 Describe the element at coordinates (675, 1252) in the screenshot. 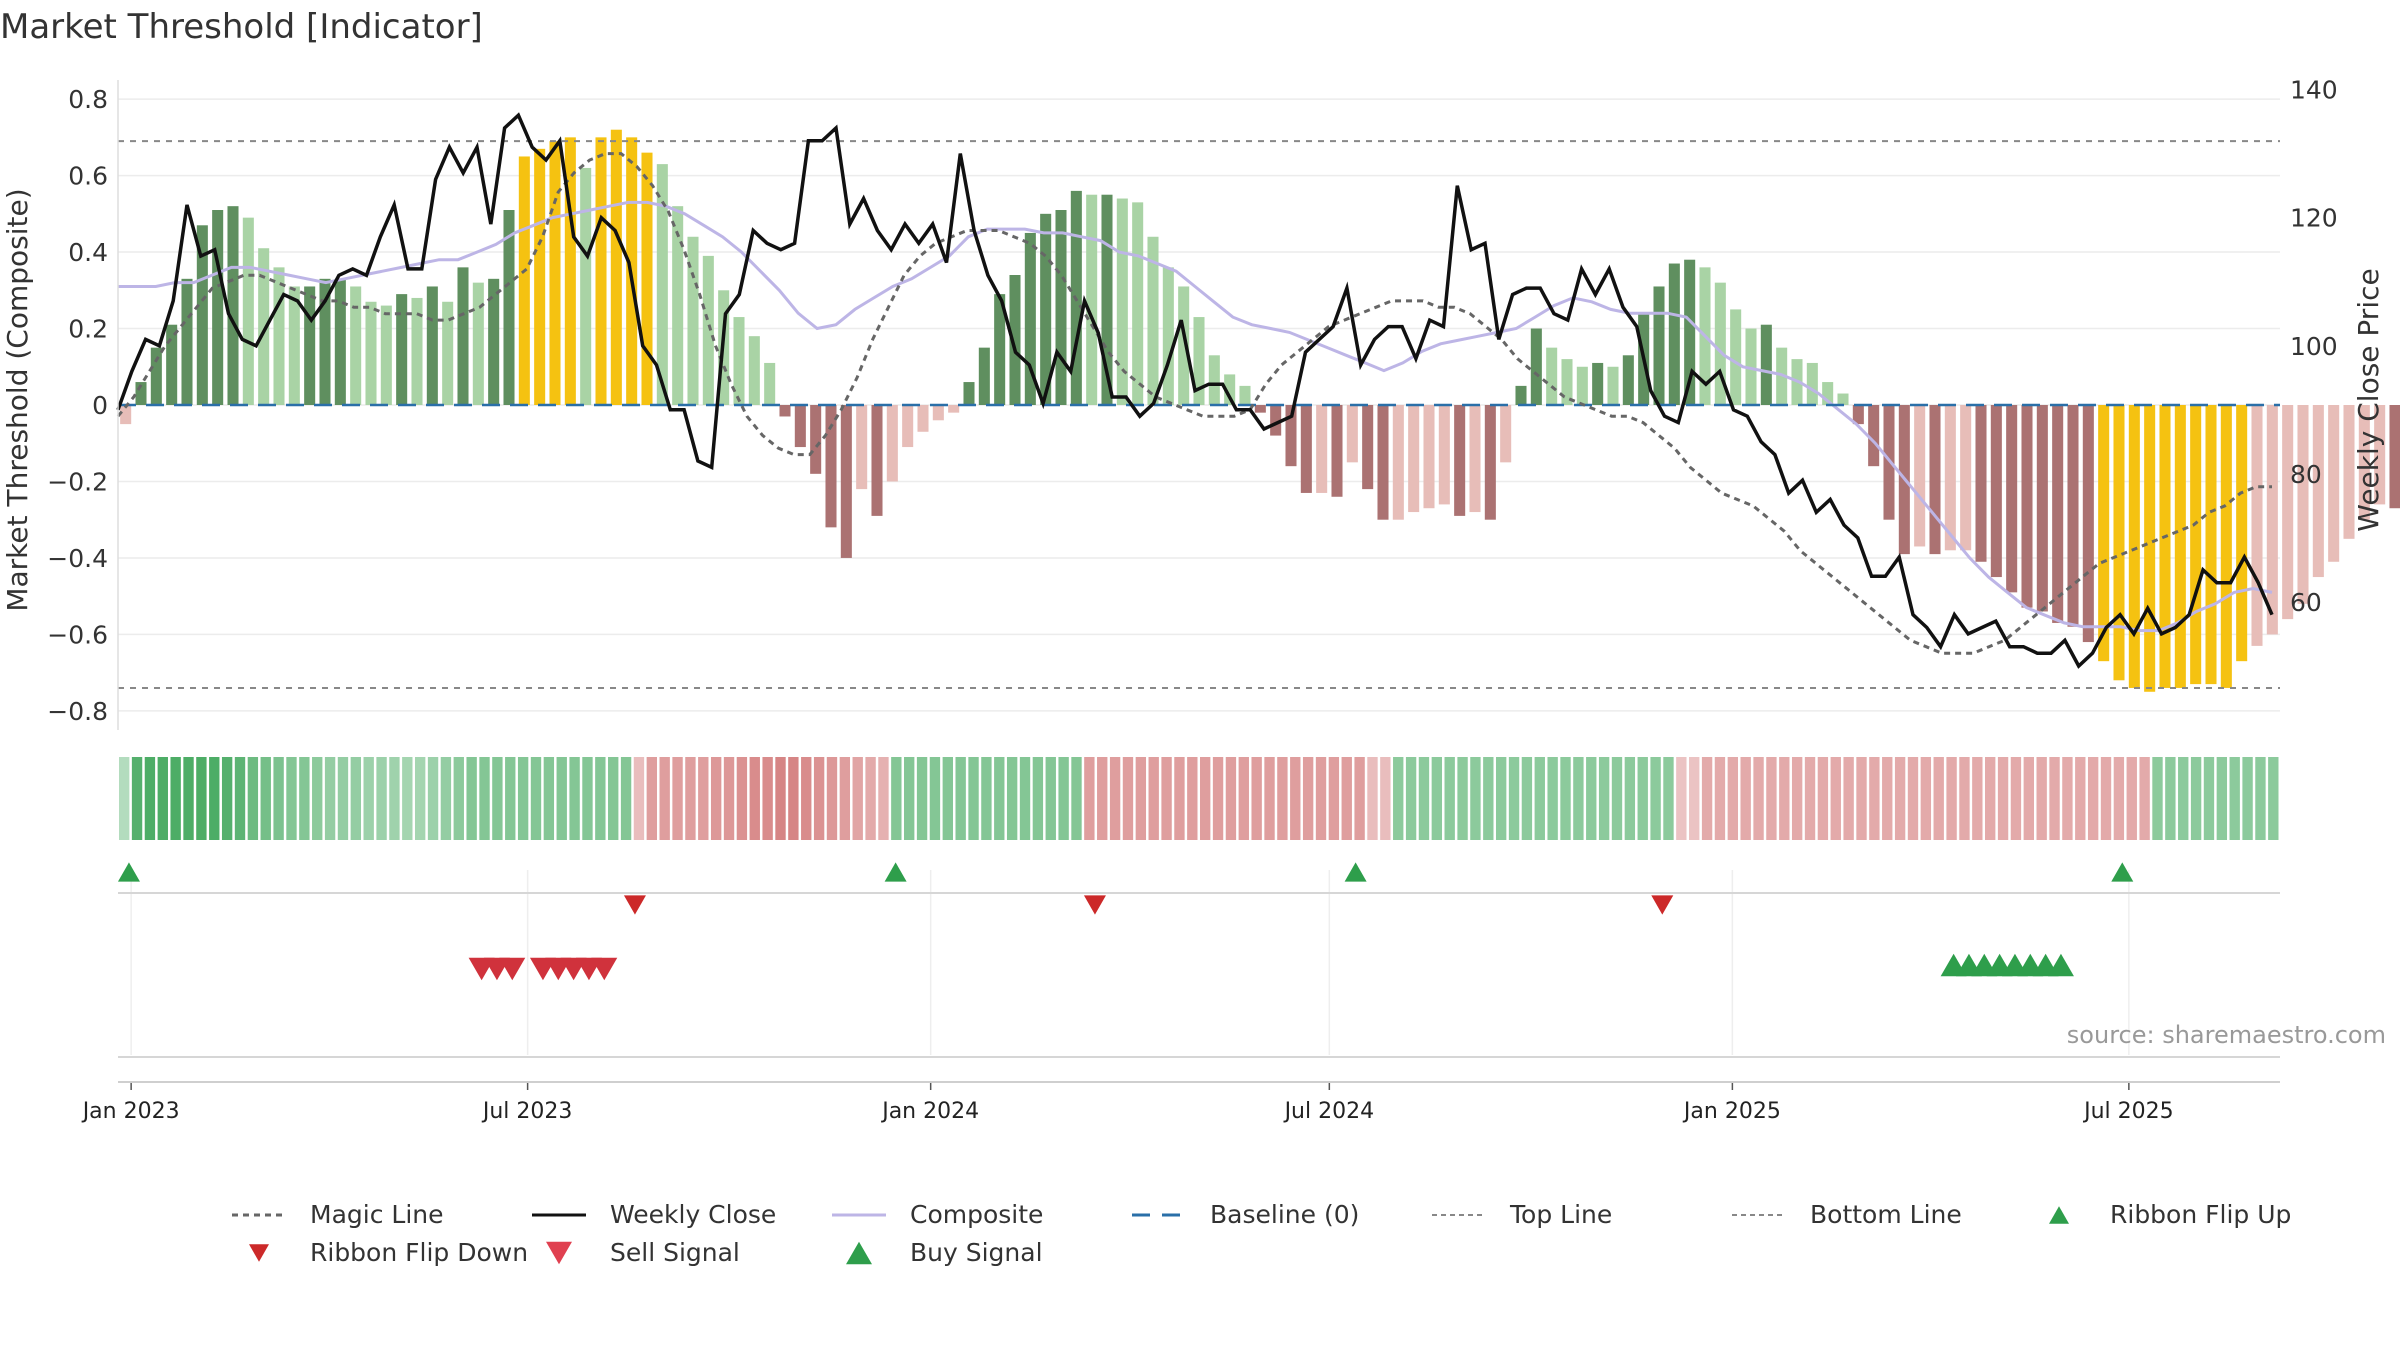

I see `legend-label: Sell Signal` at that location.